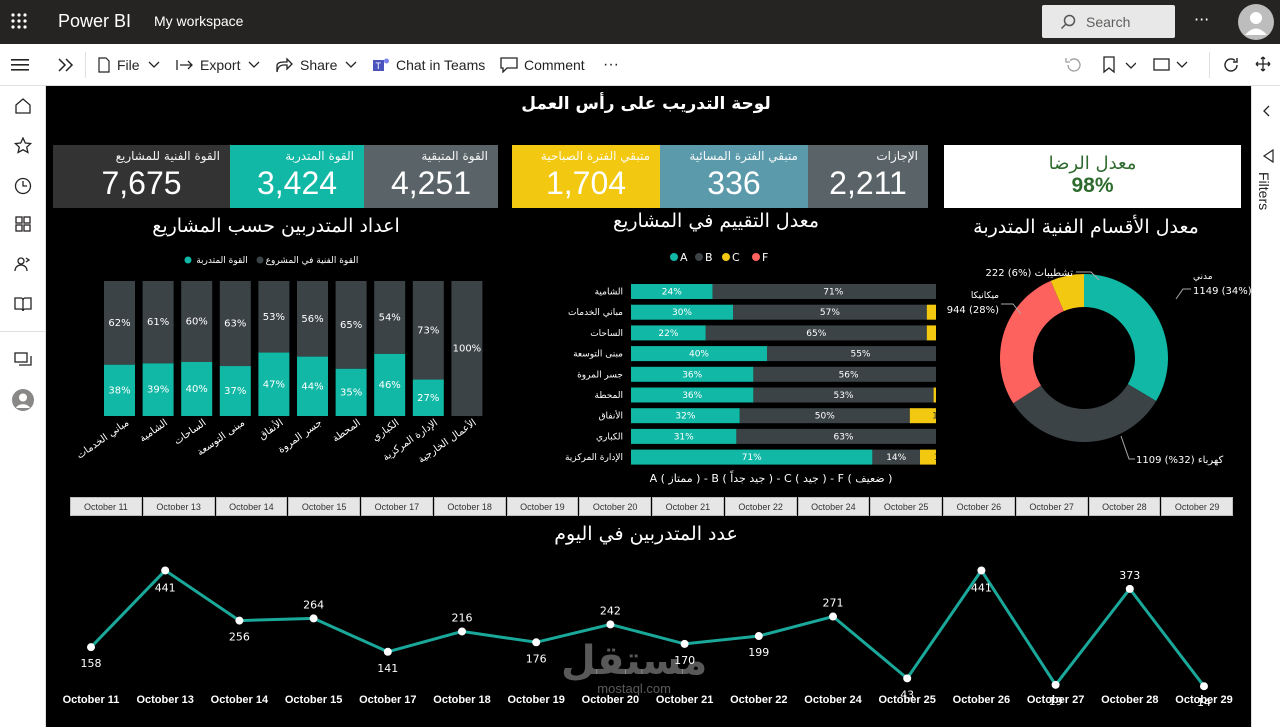 Image resolution: width=1280 pixels, height=727 pixels. I want to click on data-label: 158, so click(91, 663).